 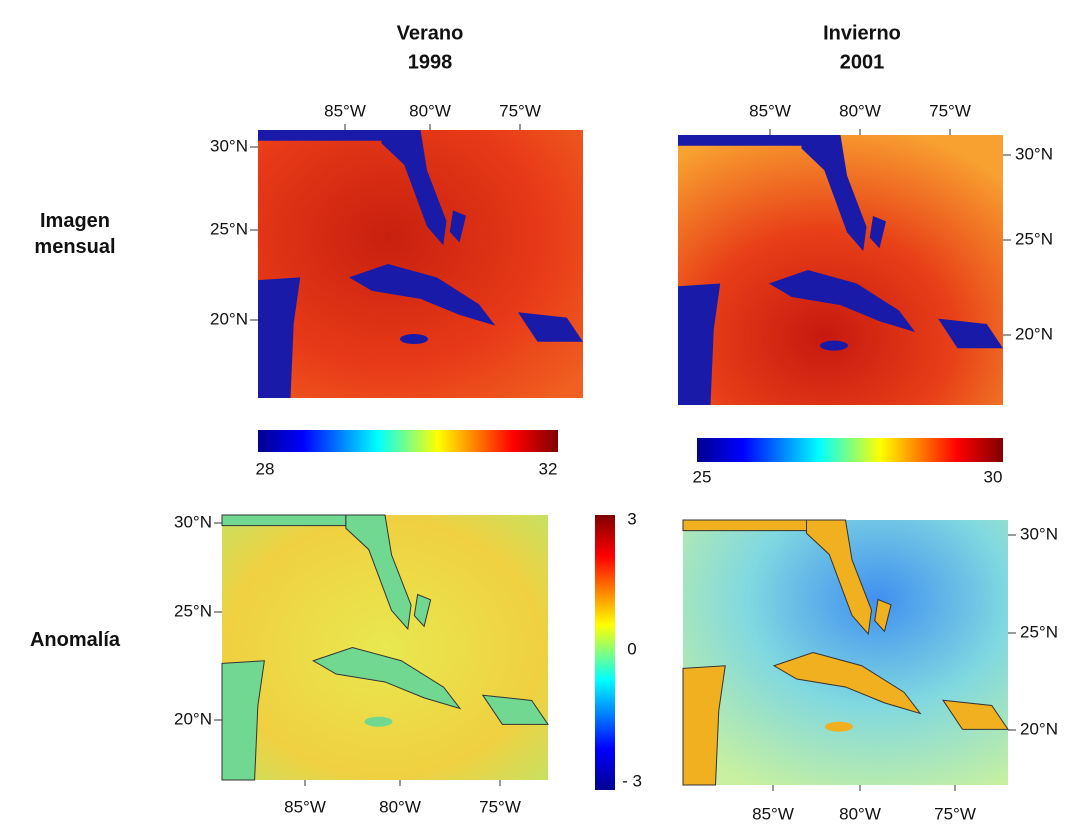 What do you see at coordinates (548, 468) in the screenshot?
I see `colorbar-label: 32` at bounding box center [548, 468].